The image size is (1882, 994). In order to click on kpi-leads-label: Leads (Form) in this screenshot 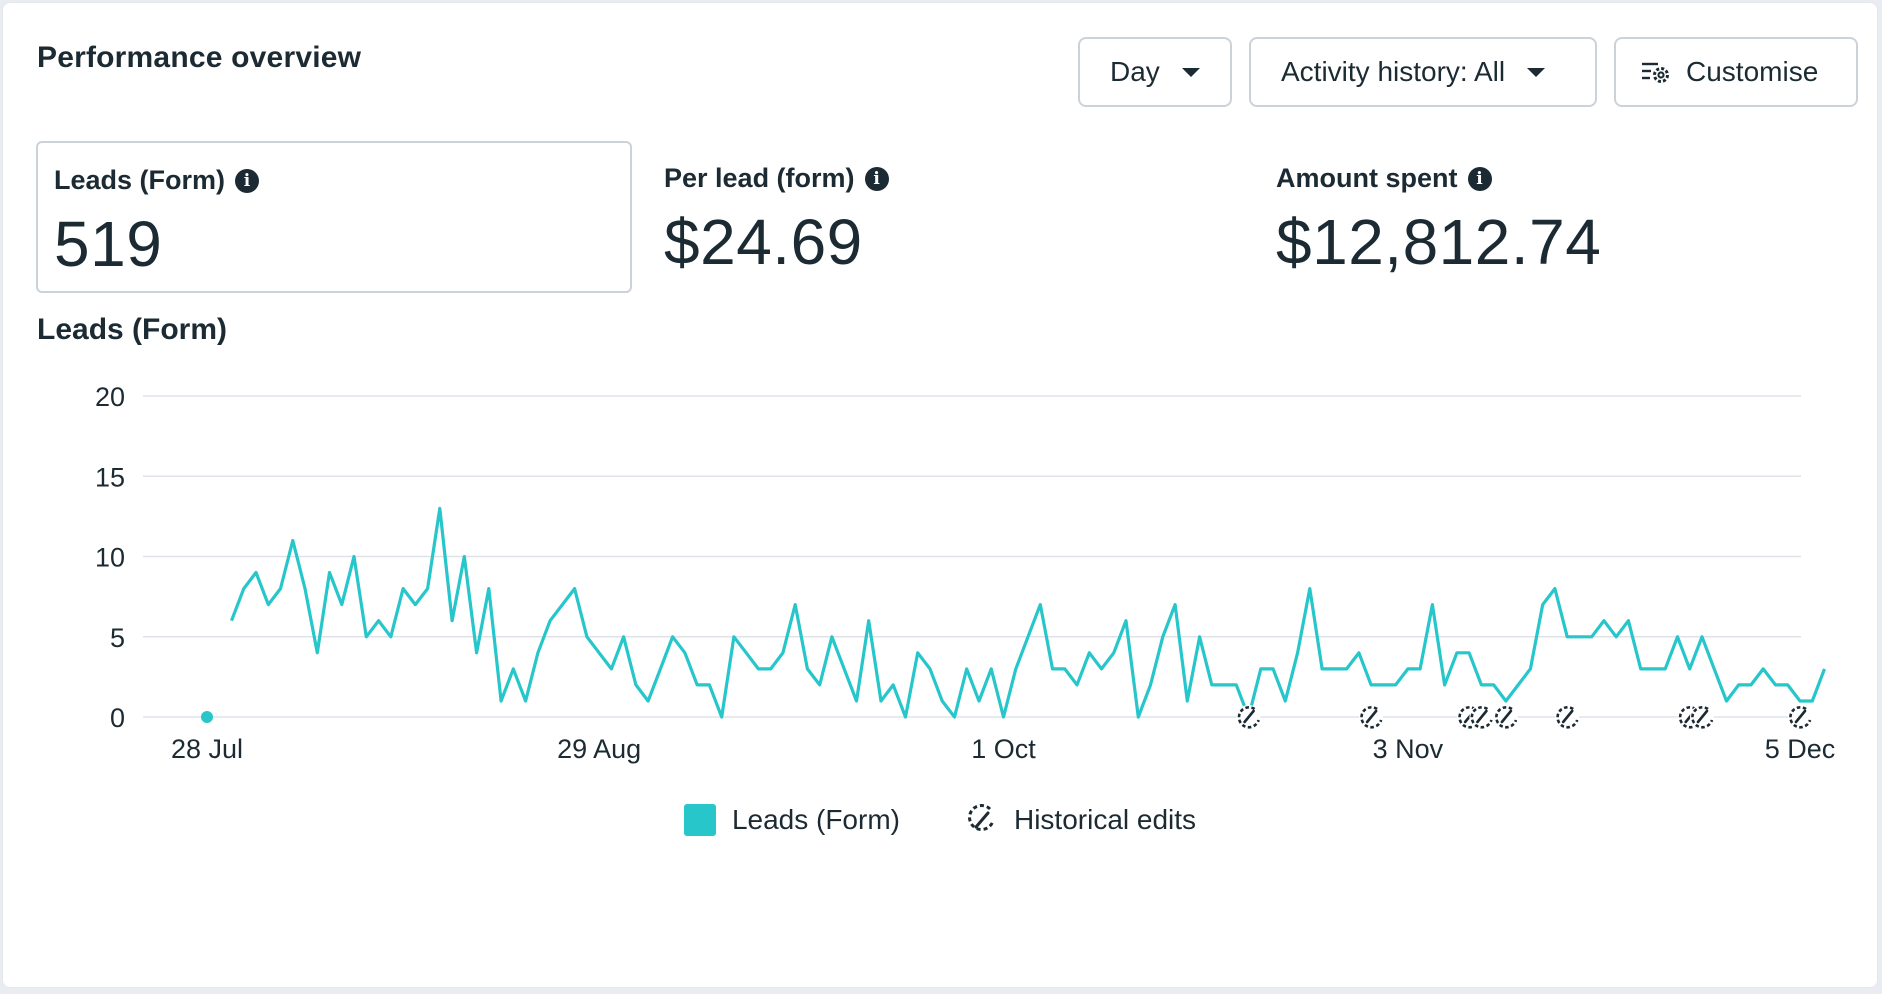, I will do `click(140, 180)`.